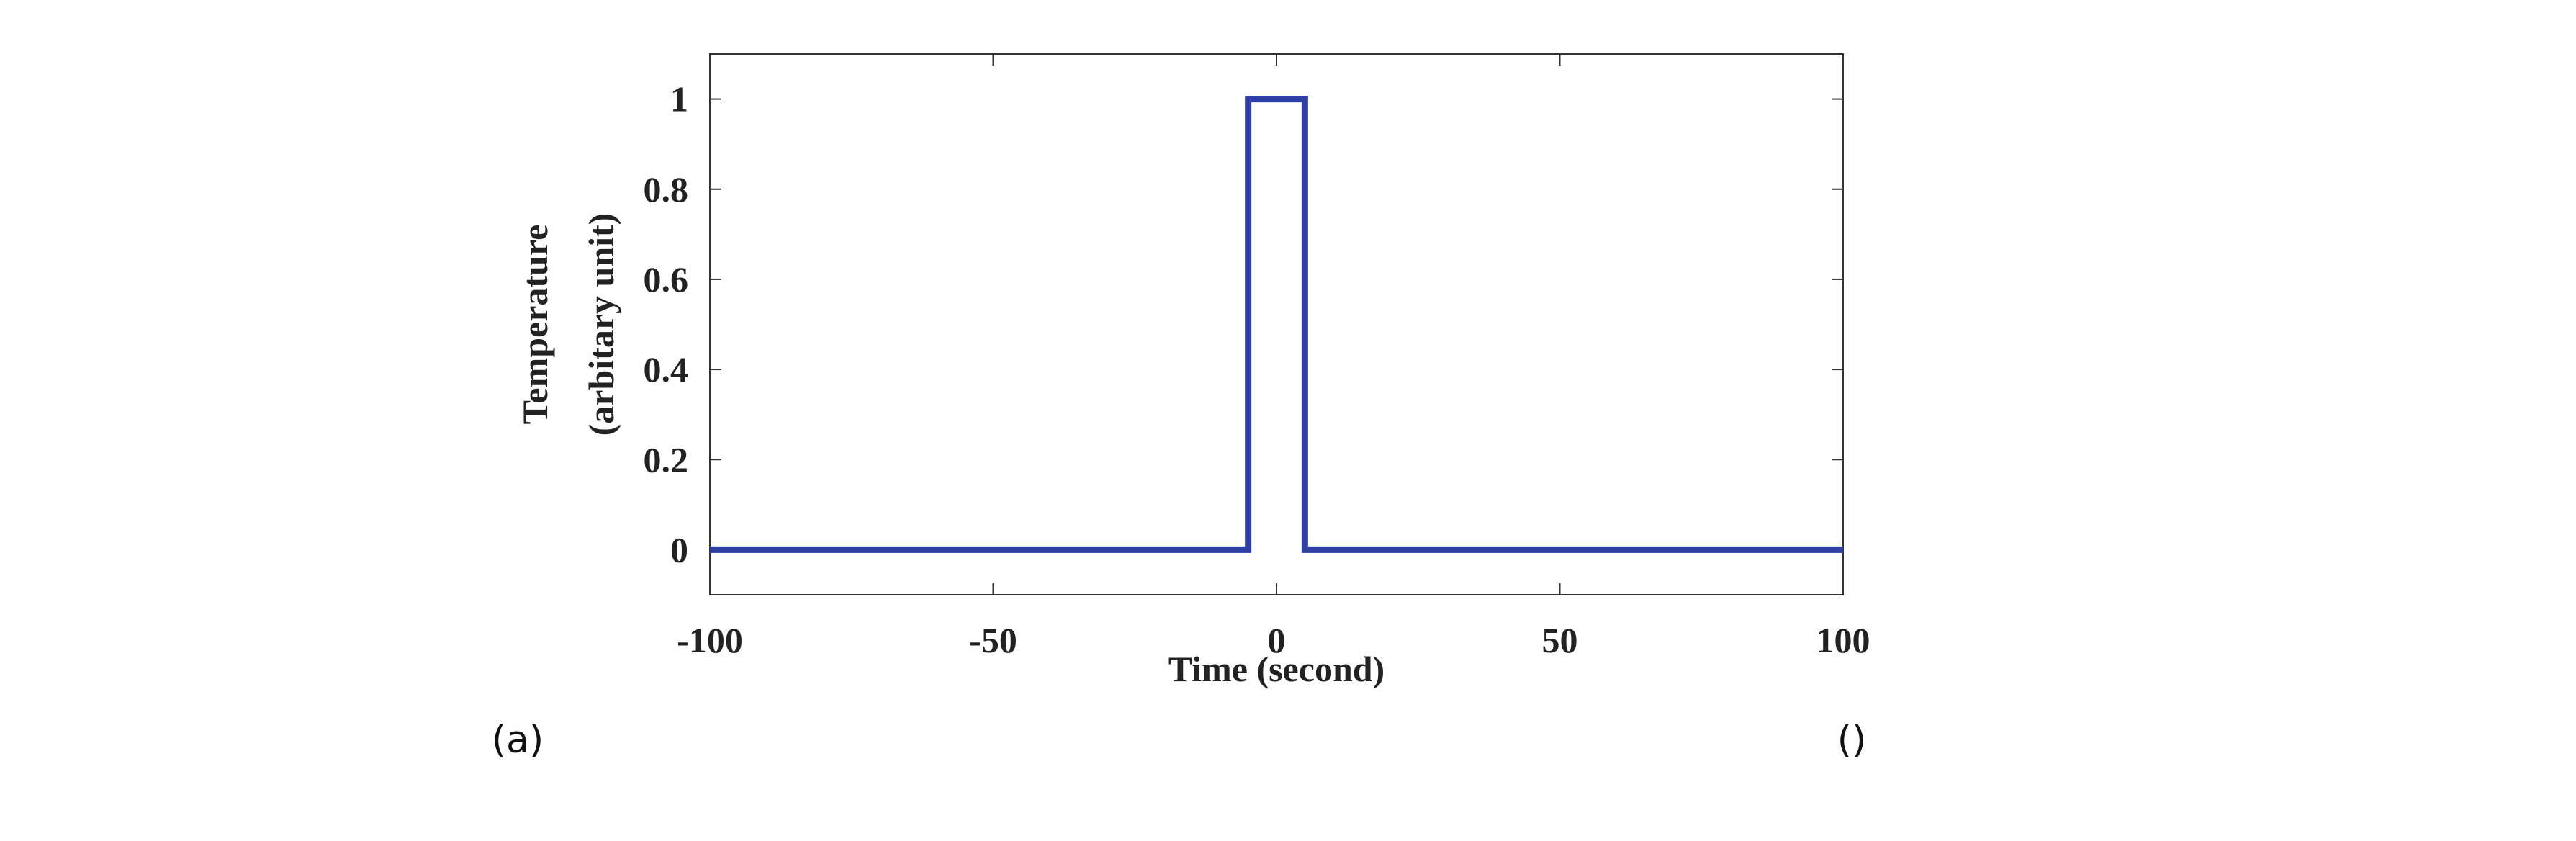 The height and width of the screenshot is (841, 2576). Describe the element at coordinates (1560, 640) in the screenshot. I see `x-tick-label: 50` at that location.